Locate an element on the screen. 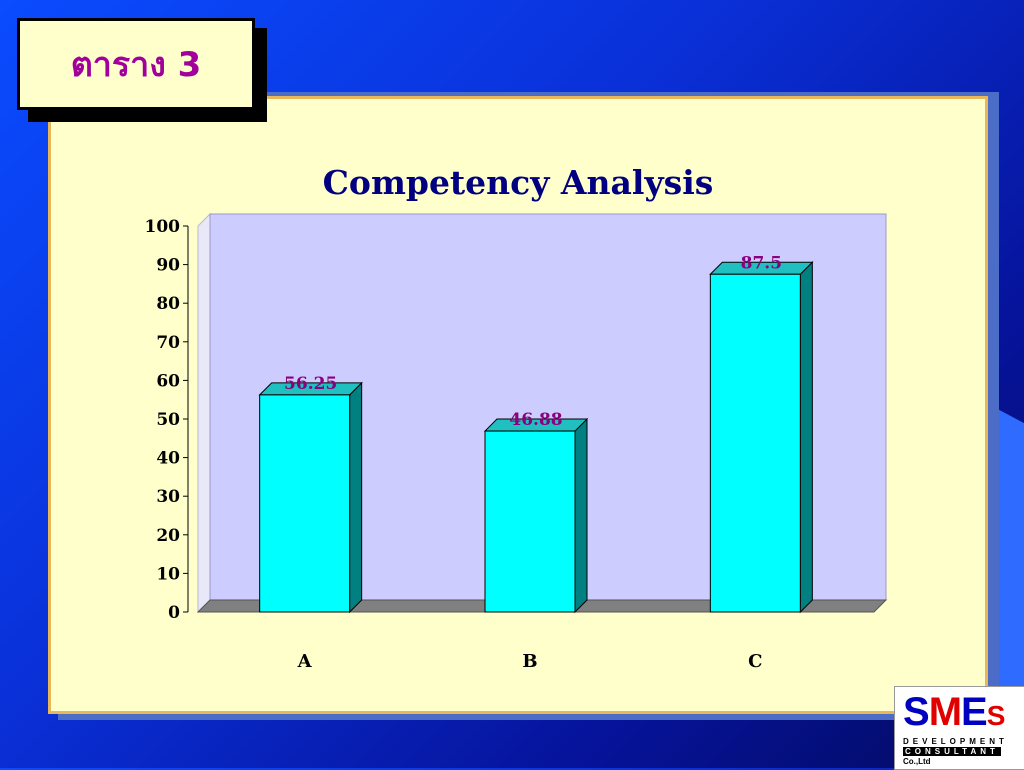 The width and height of the screenshot is (1024, 770). bar-B: 46.88 is located at coordinates (536, 512).